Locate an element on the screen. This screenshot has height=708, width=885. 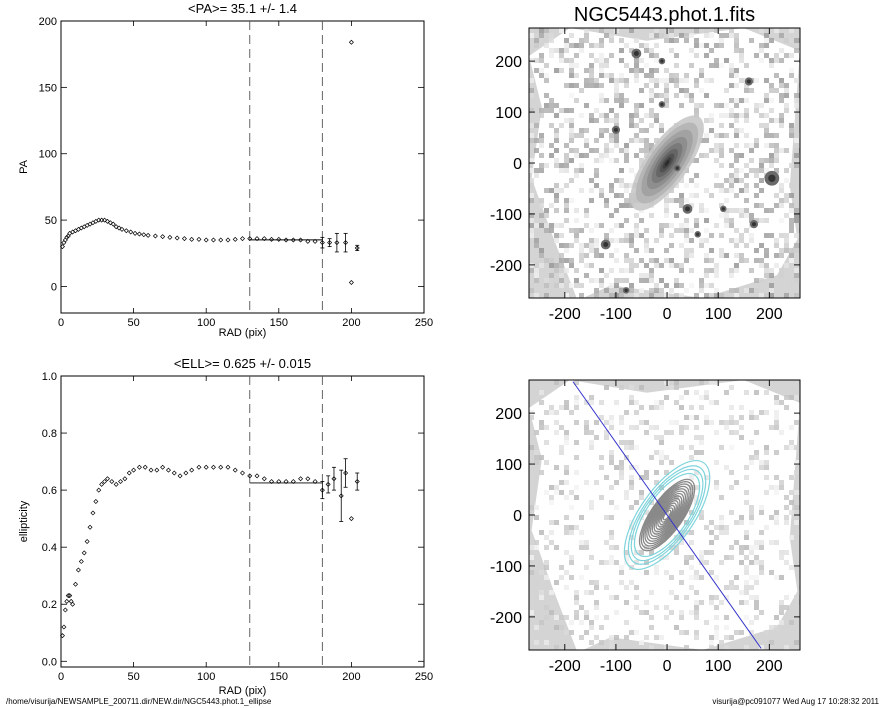
y-tick-label: 0.2 is located at coordinates (49, 605).